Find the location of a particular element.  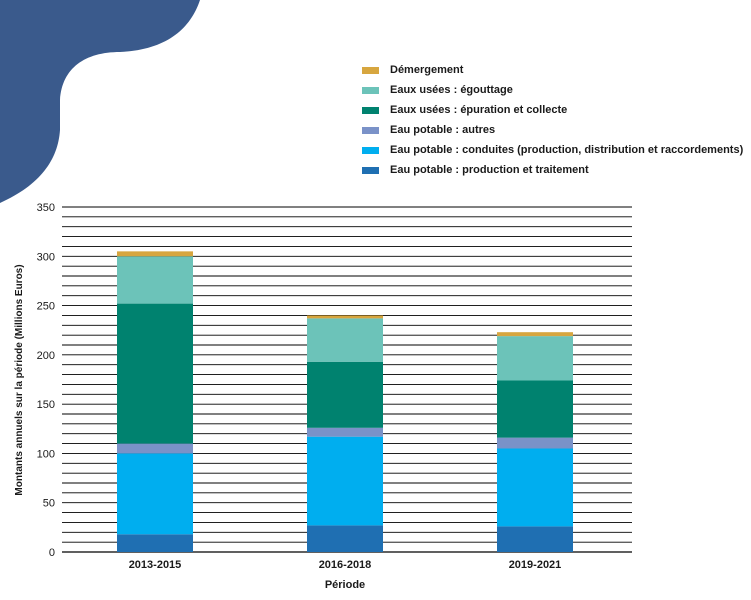

y-tick-label: 0 is located at coordinates (52, 553).